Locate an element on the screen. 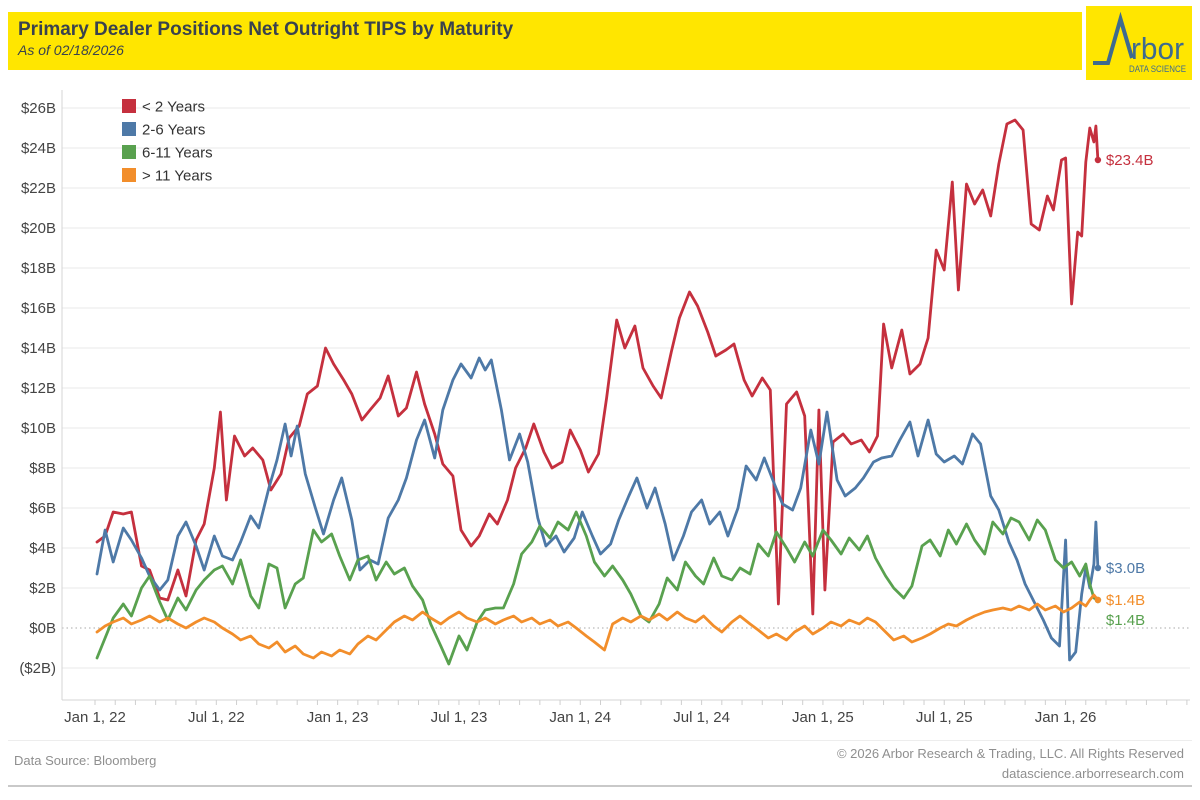  website-text: datascience.arborresearch.com is located at coordinates (1092, 773).